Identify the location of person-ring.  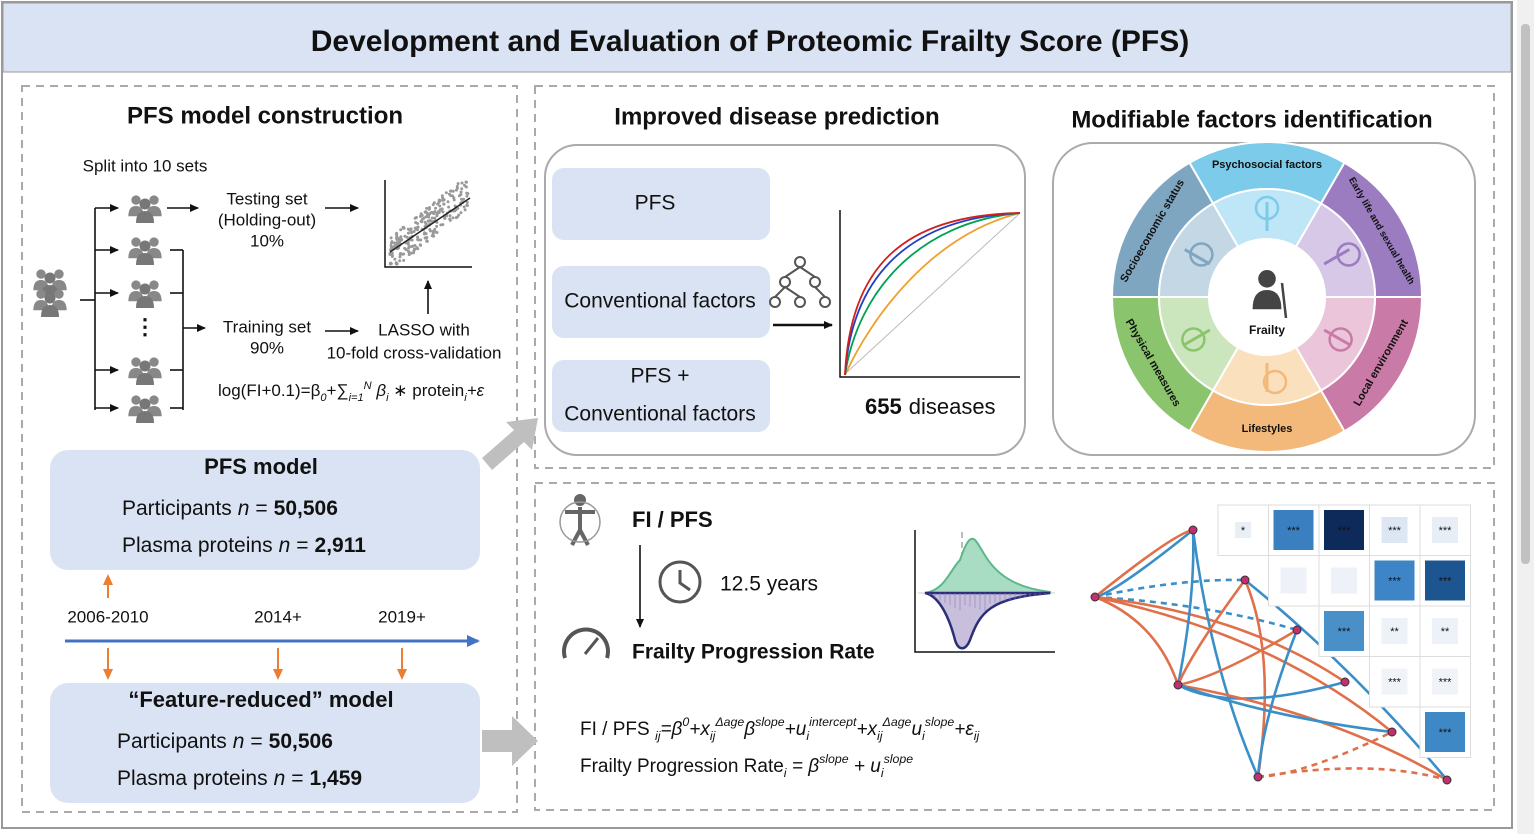
(580, 522).